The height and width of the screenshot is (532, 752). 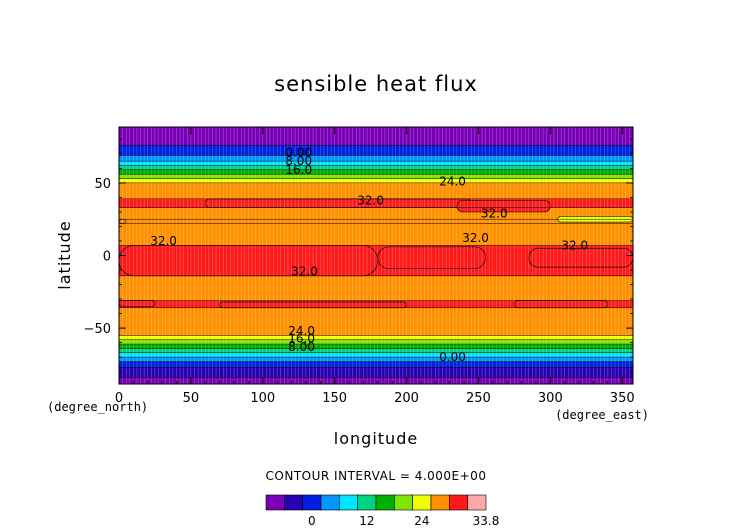 I want to click on x-tick-label: 250, so click(x=478, y=398).